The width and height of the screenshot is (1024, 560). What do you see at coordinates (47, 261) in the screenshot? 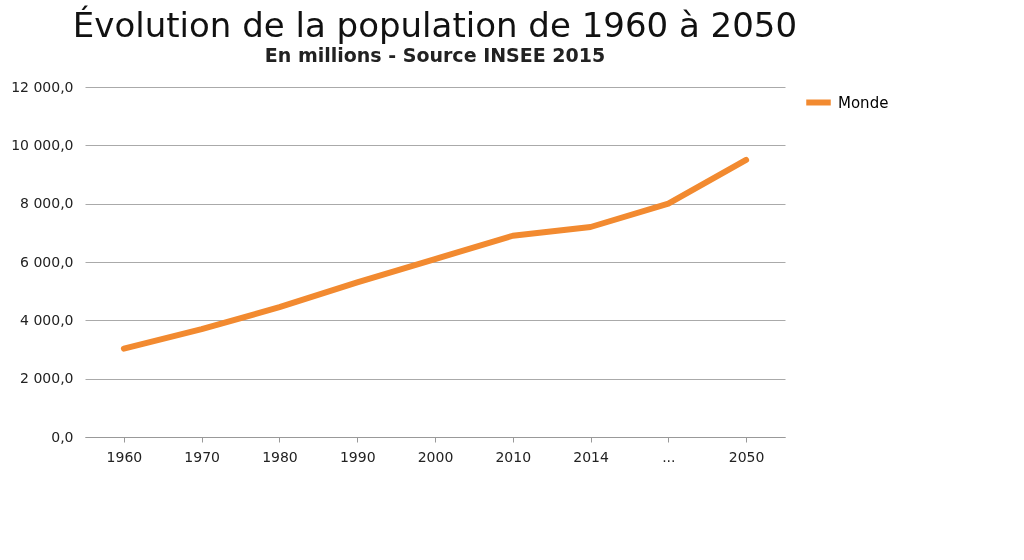
I see `y-tick-label: 6 000,0` at bounding box center [47, 261].